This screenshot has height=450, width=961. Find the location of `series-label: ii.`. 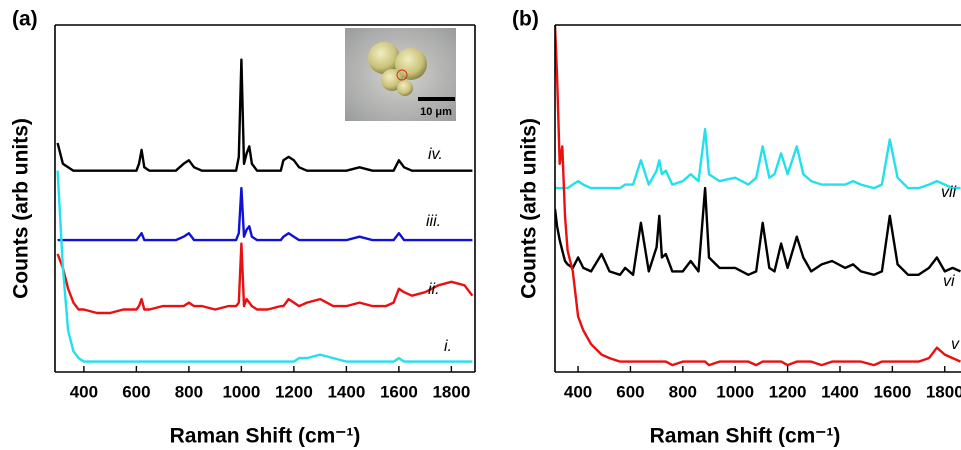

series-label: ii. is located at coordinates (434, 289).